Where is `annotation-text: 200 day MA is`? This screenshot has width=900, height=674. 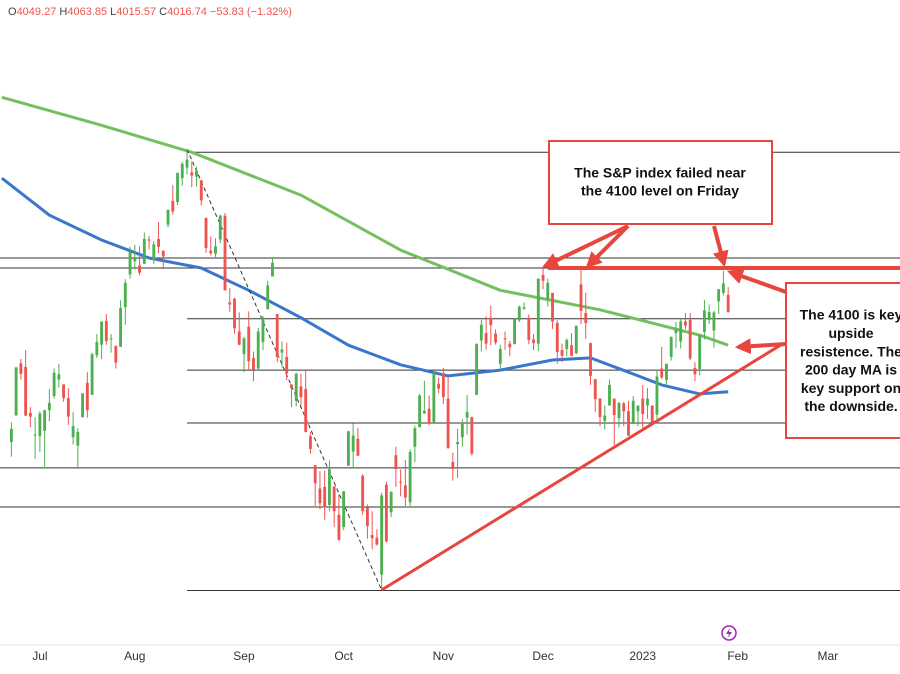 annotation-text: 200 day MA is is located at coordinates (851, 370).